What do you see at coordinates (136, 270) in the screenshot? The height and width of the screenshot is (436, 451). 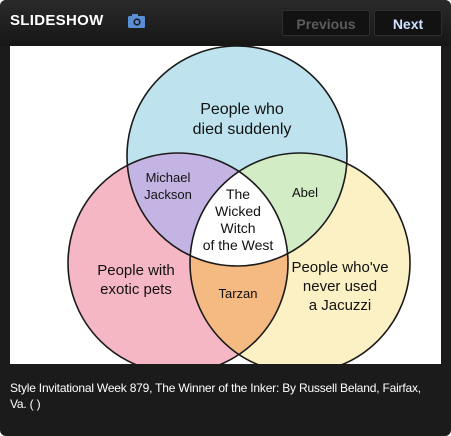 I see `label-exotic-pets-1: People with` at bounding box center [136, 270].